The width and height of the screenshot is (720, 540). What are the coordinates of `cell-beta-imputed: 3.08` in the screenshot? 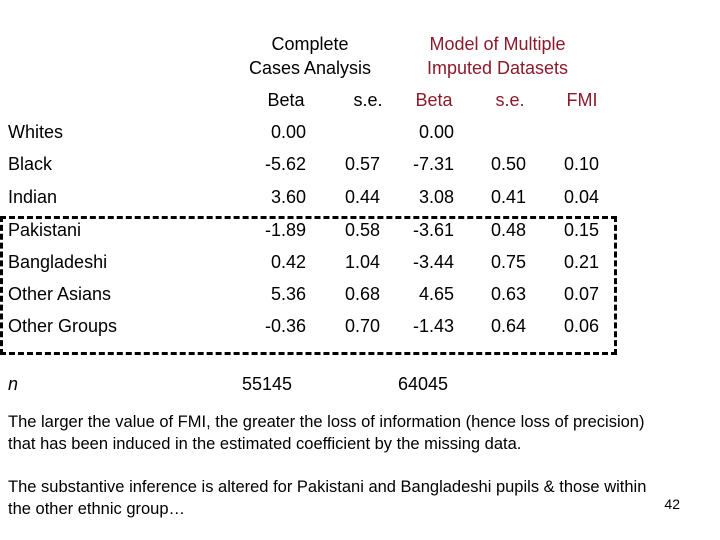 It's located at (436, 197).